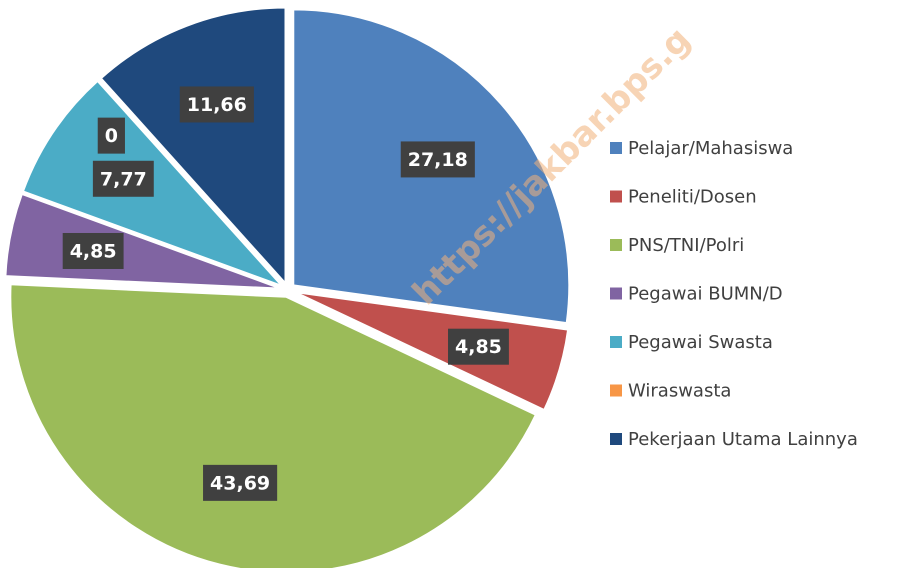  What do you see at coordinates (686, 245) in the screenshot?
I see `legend-label: PNS/TNI/Polri` at bounding box center [686, 245].